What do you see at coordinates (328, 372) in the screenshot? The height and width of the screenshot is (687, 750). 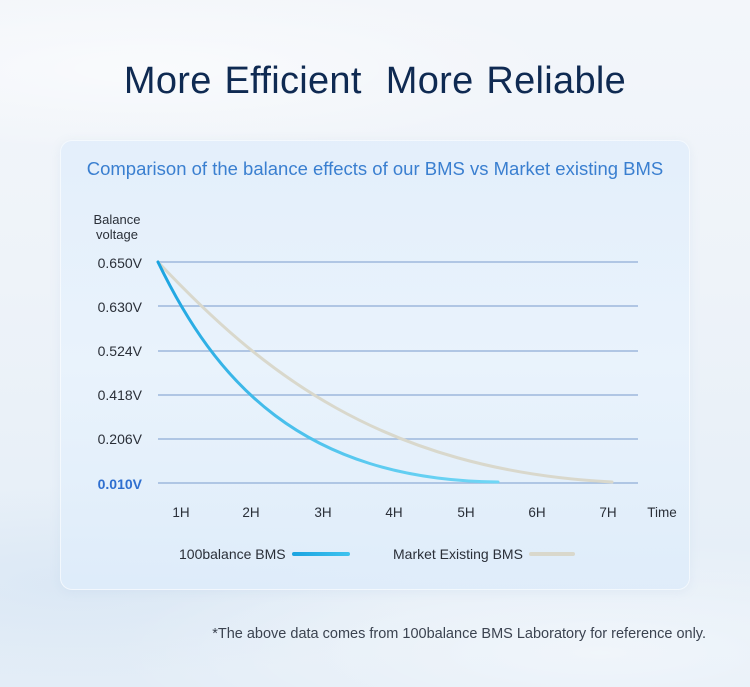 I see `series-ours-line` at bounding box center [328, 372].